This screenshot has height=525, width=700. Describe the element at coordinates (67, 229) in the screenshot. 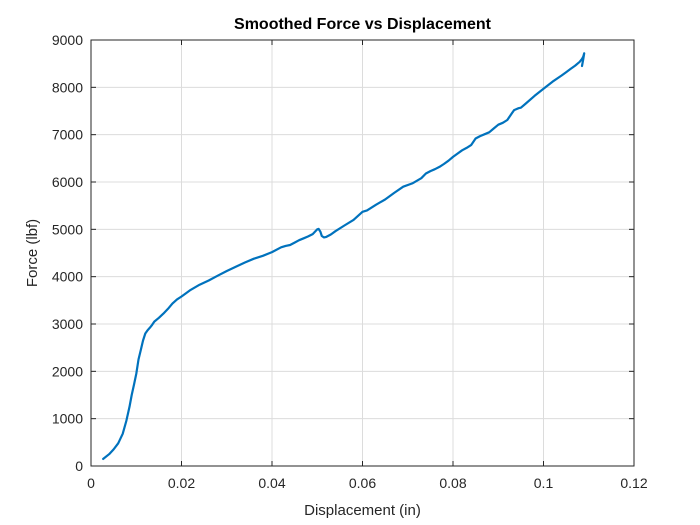

I see `y-tick-label: 5000` at that location.